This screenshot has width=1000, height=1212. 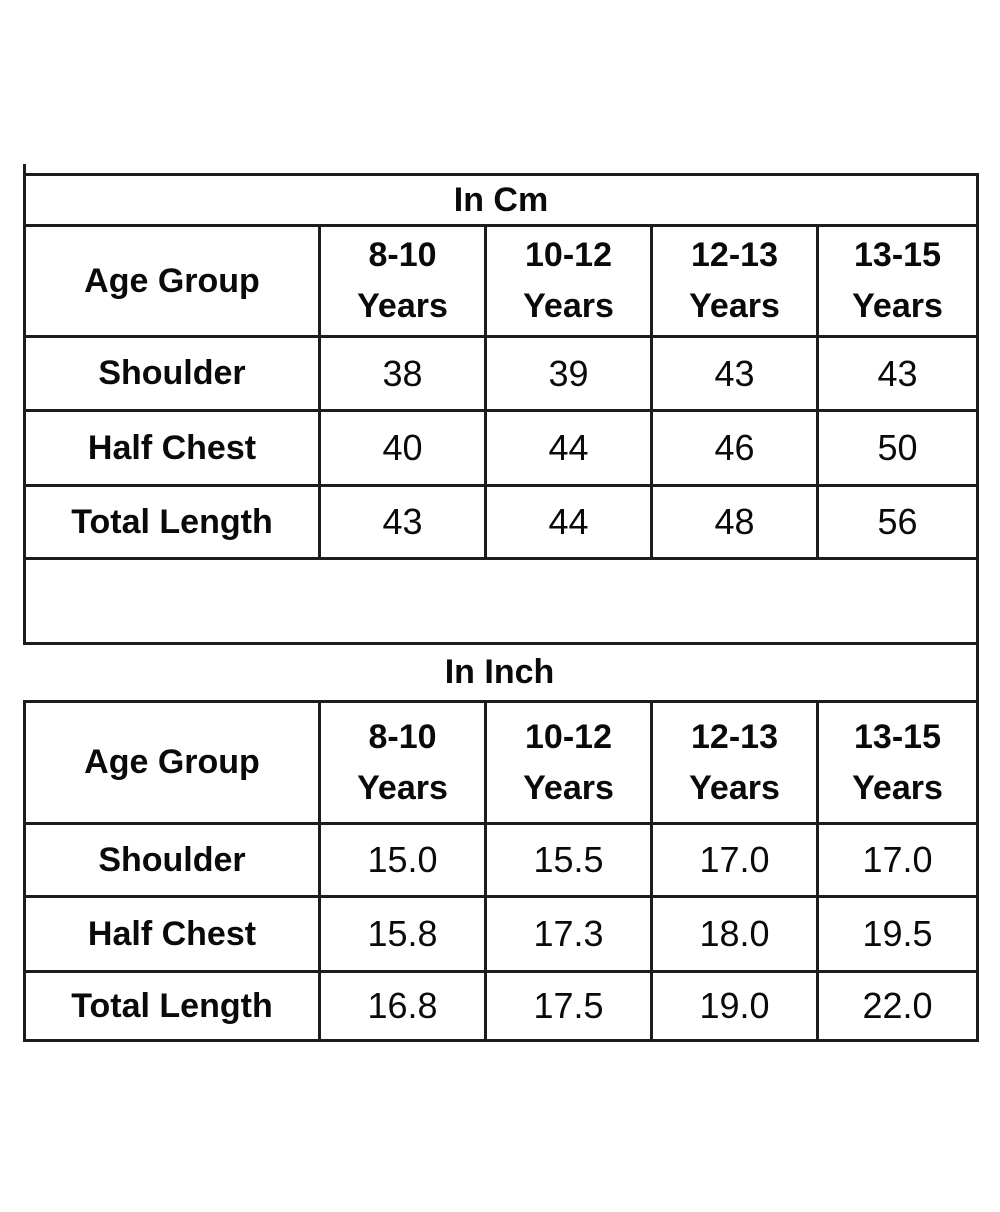 I want to click on value-cell: 16.8, so click(x=404, y=1006).